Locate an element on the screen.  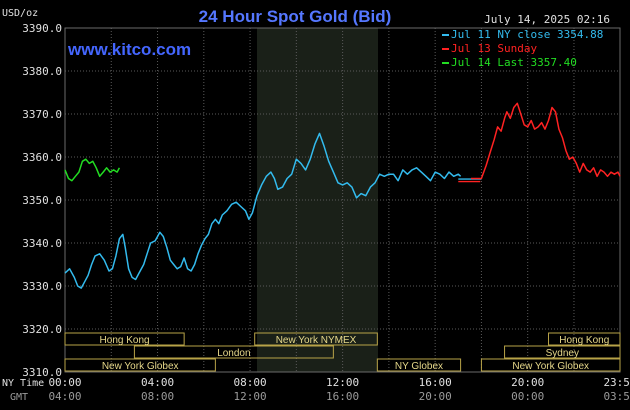
y-tick-label: 3330.0 is located at coordinates (42, 286).